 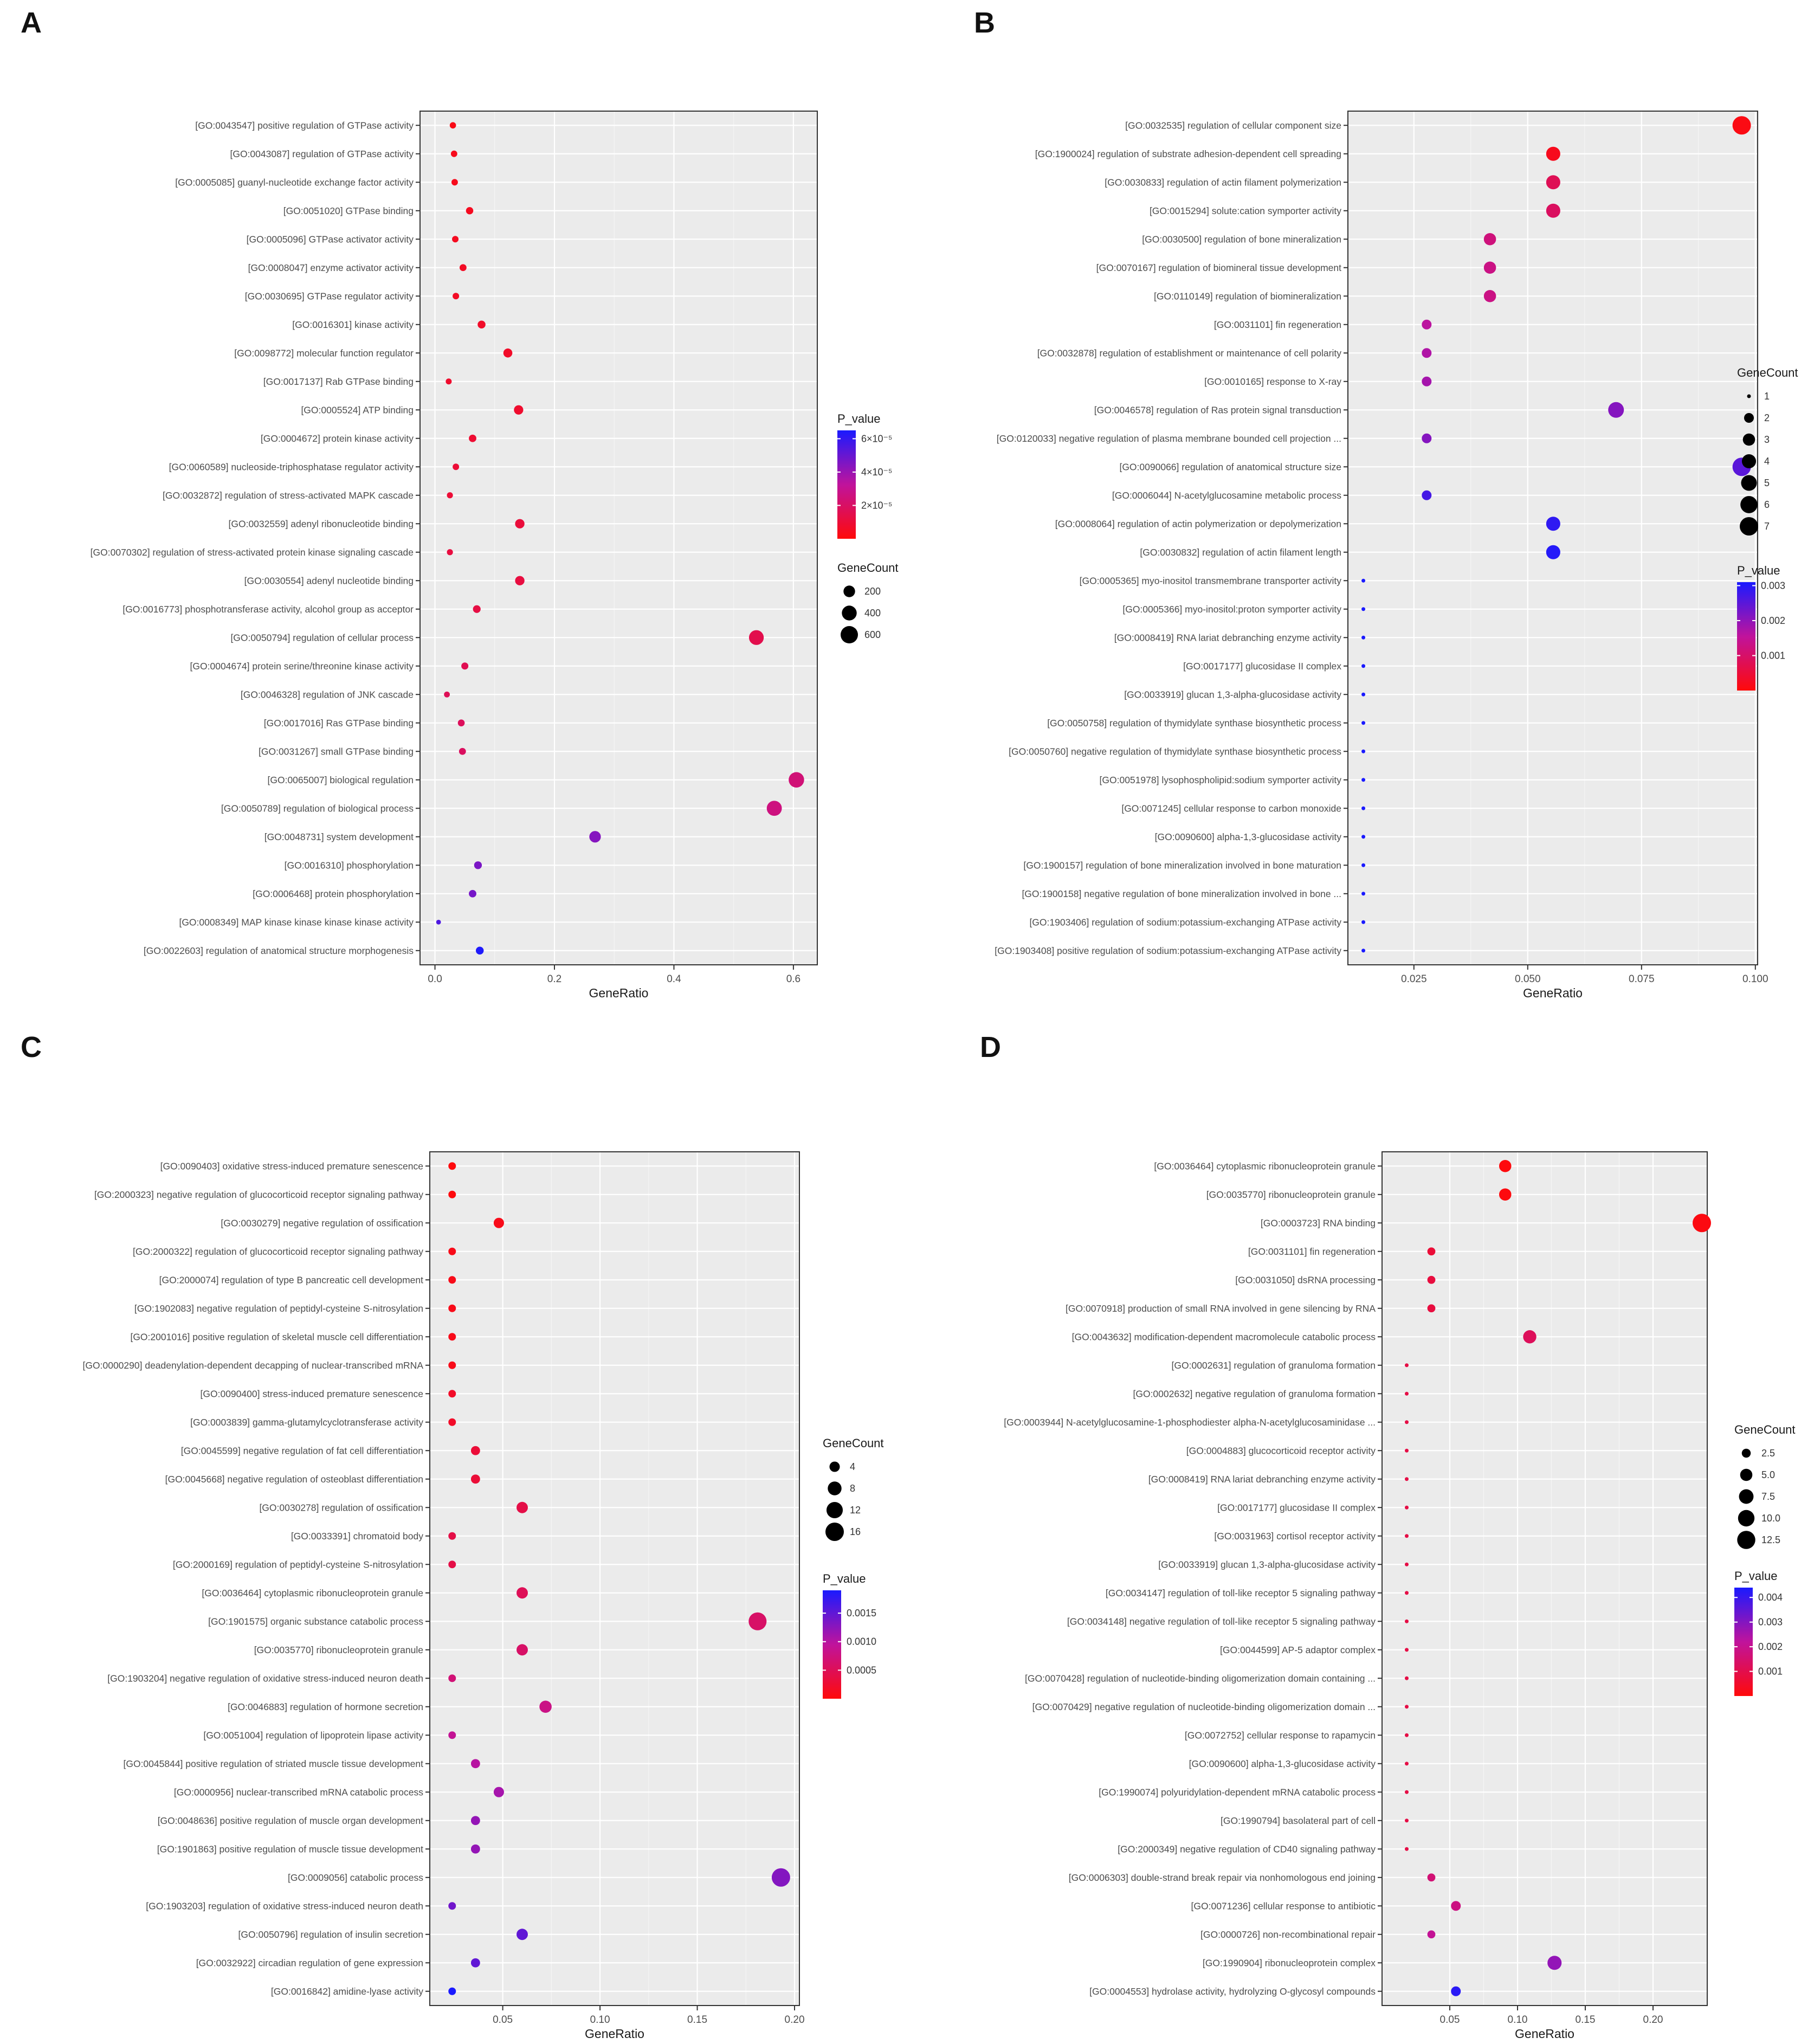 What do you see at coordinates (872, 634) in the screenshot?
I see `size-legend-label: 600` at bounding box center [872, 634].